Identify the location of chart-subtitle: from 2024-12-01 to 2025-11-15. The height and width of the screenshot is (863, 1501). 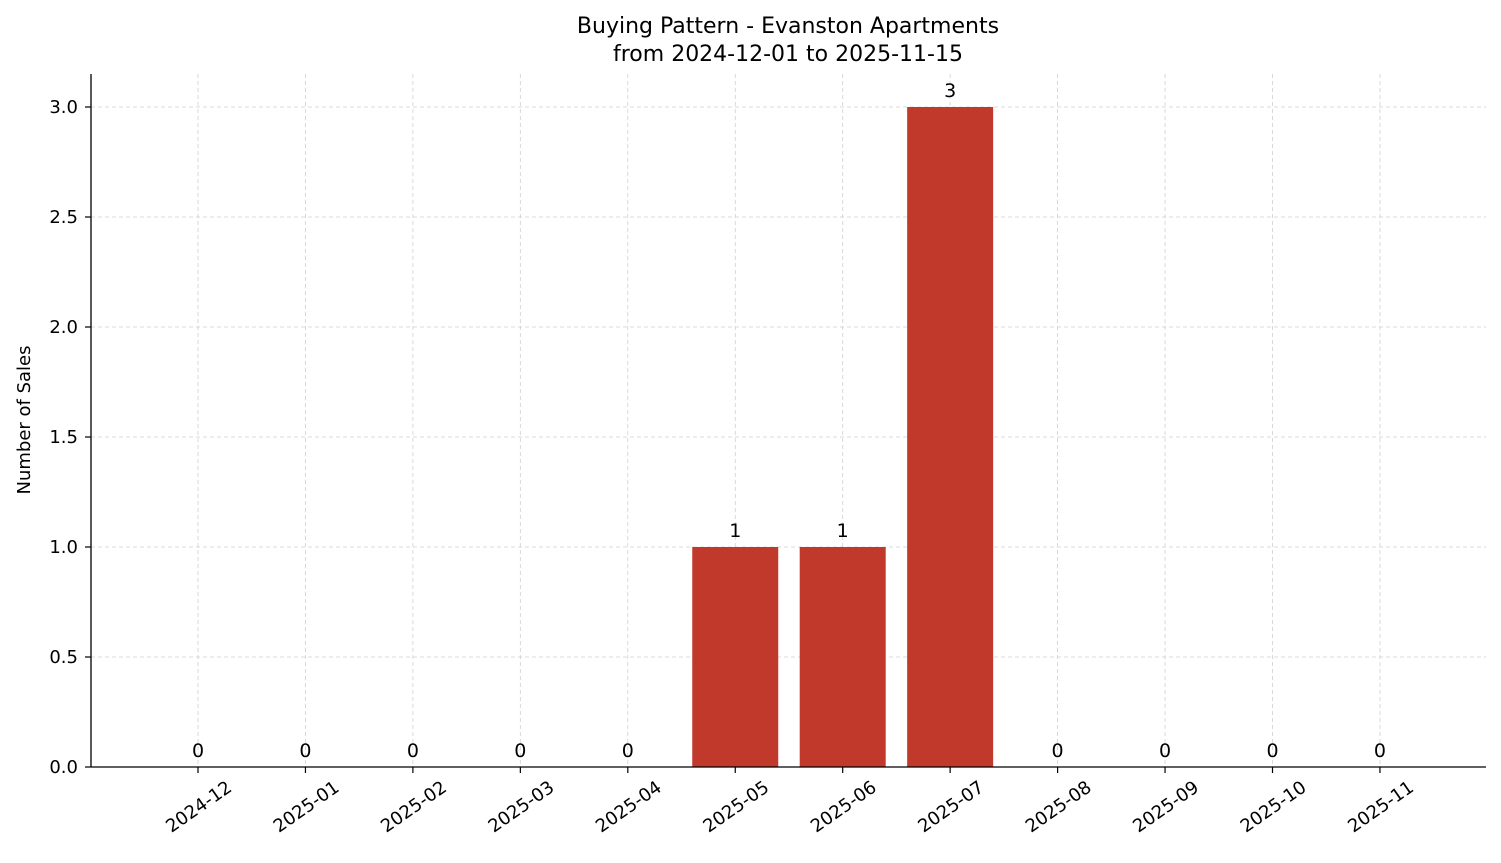
(788, 54).